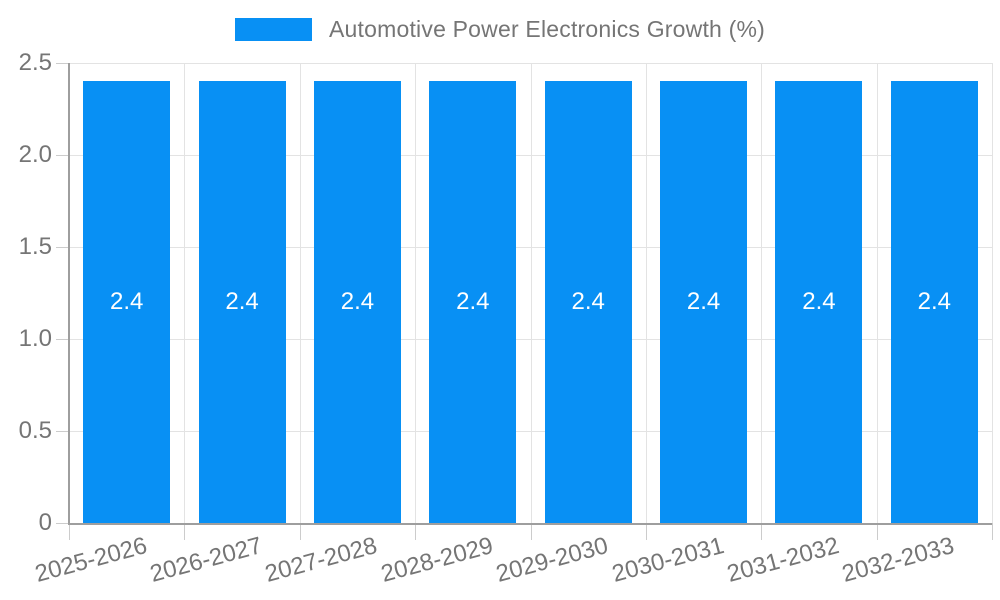  What do you see at coordinates (45, 522) in the screenshot?
I see `y-axis-label: 0` at bounding box center [45, 522].